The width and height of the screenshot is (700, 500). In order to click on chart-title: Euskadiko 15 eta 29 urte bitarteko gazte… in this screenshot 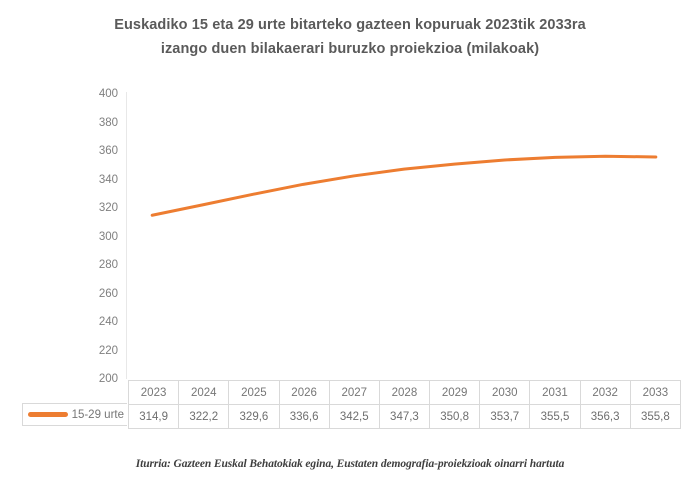, I will do `click(350, 37)`.